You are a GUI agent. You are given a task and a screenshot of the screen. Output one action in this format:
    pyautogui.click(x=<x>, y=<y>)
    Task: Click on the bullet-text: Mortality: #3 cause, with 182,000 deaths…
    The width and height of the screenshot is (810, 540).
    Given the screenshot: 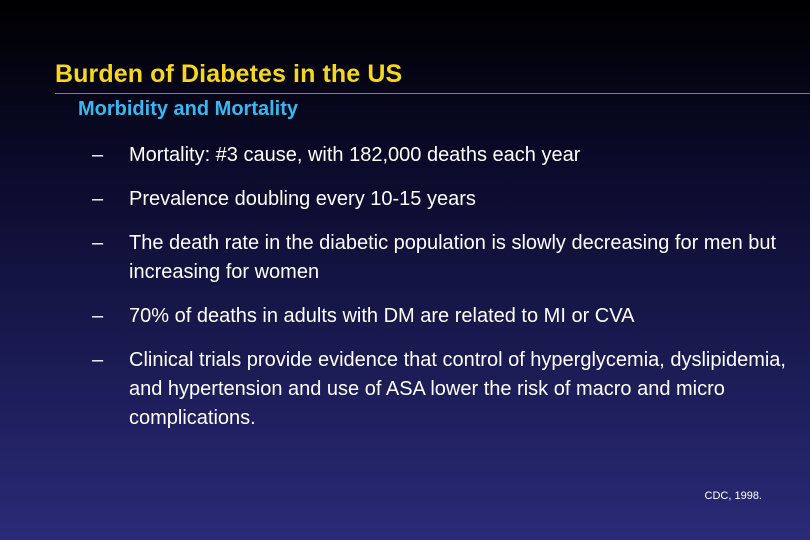 What is the action you would take?
    pyautogui.click(x=355, y=155)
    